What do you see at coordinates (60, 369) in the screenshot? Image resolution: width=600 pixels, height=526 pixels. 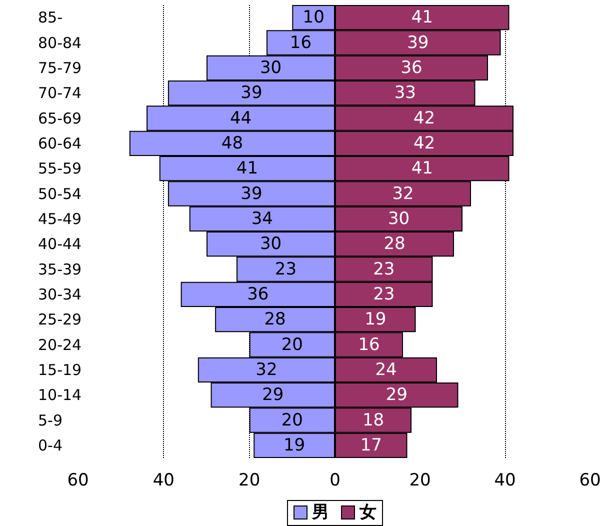 I see `y-tick-label: 15-19` at bounding box center [60, 369].